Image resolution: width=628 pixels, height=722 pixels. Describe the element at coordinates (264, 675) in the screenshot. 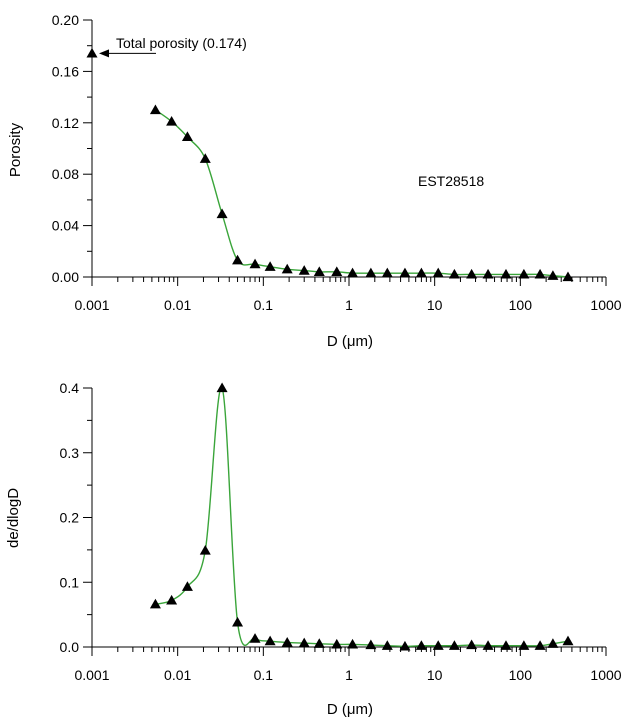

I see `bottom-x-tick-label: 0.1` at that location.